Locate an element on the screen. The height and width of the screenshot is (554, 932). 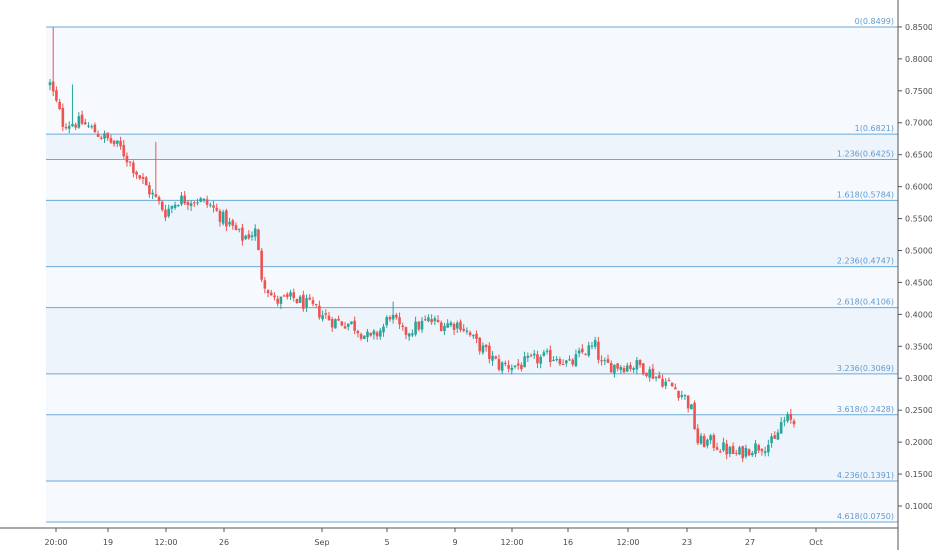
y-tick-label: 0.2500 is located at coordinates (918, 410).